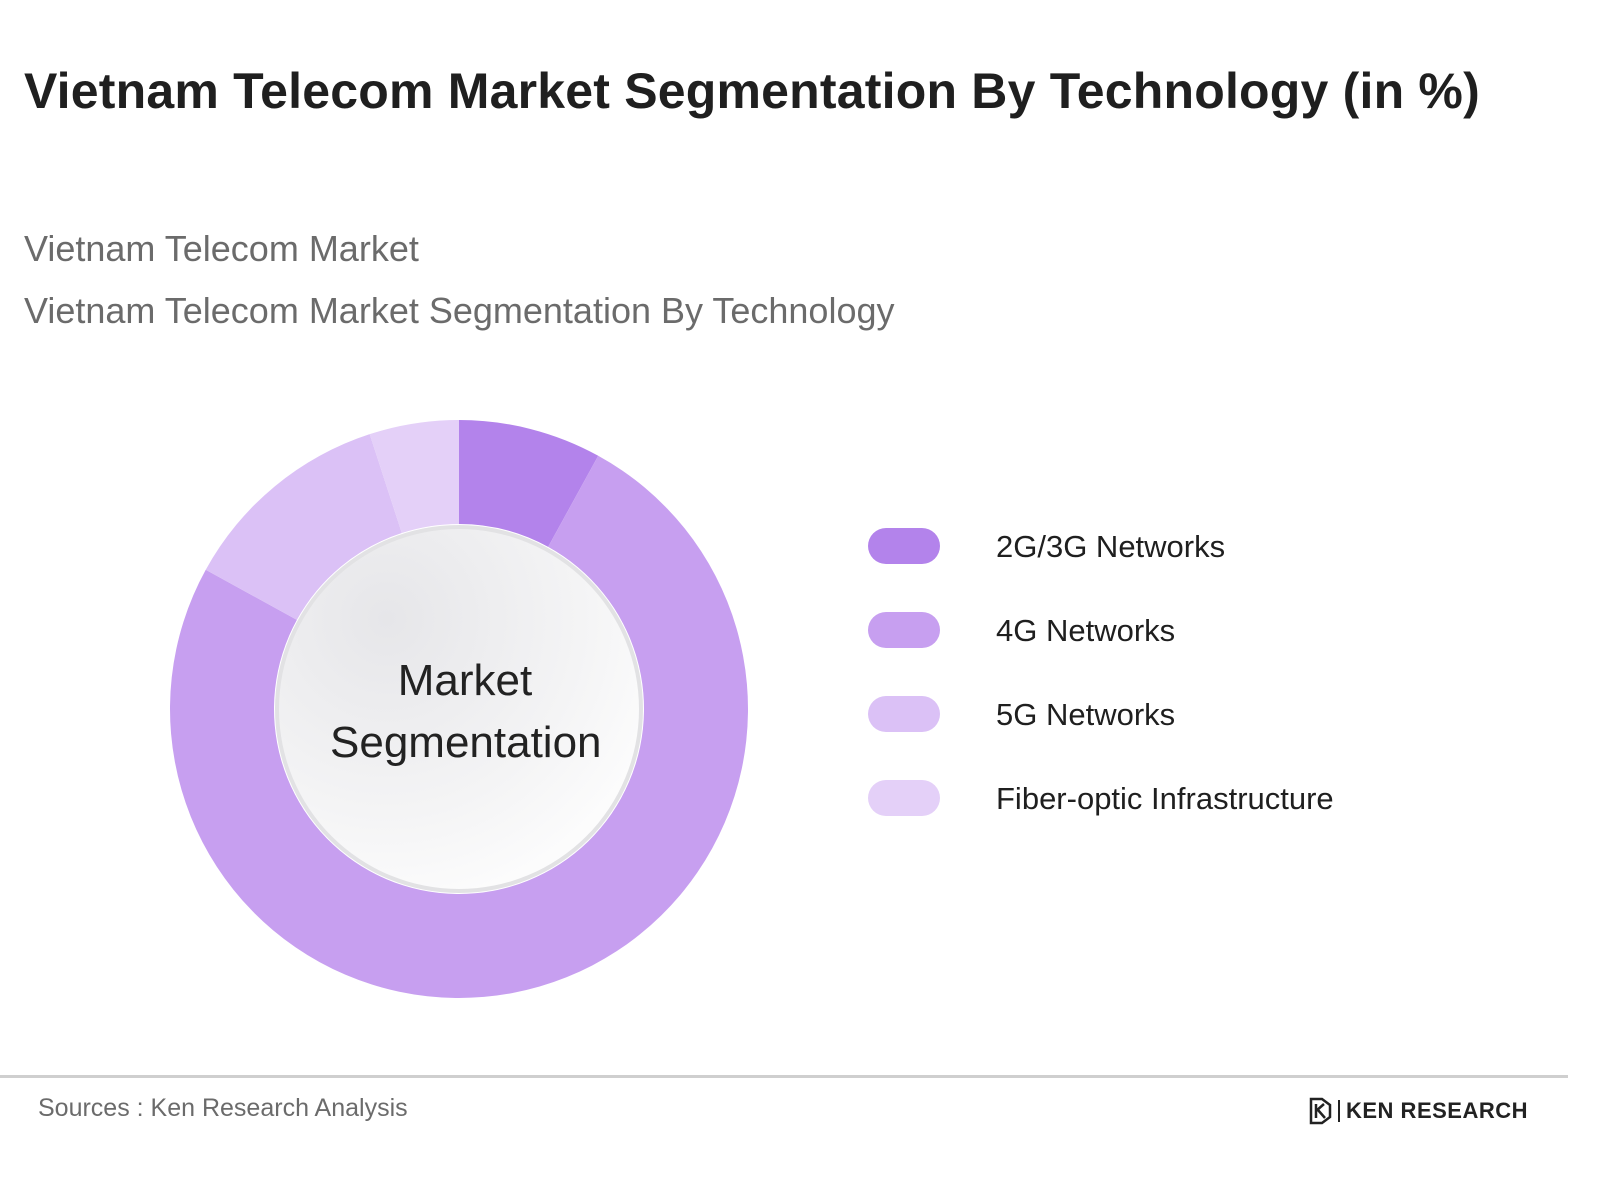  What do you see at coordinates (466, 742) in the screenshot?
I see `center-label-line2: Segmentation` at bounding box center [466, 742].